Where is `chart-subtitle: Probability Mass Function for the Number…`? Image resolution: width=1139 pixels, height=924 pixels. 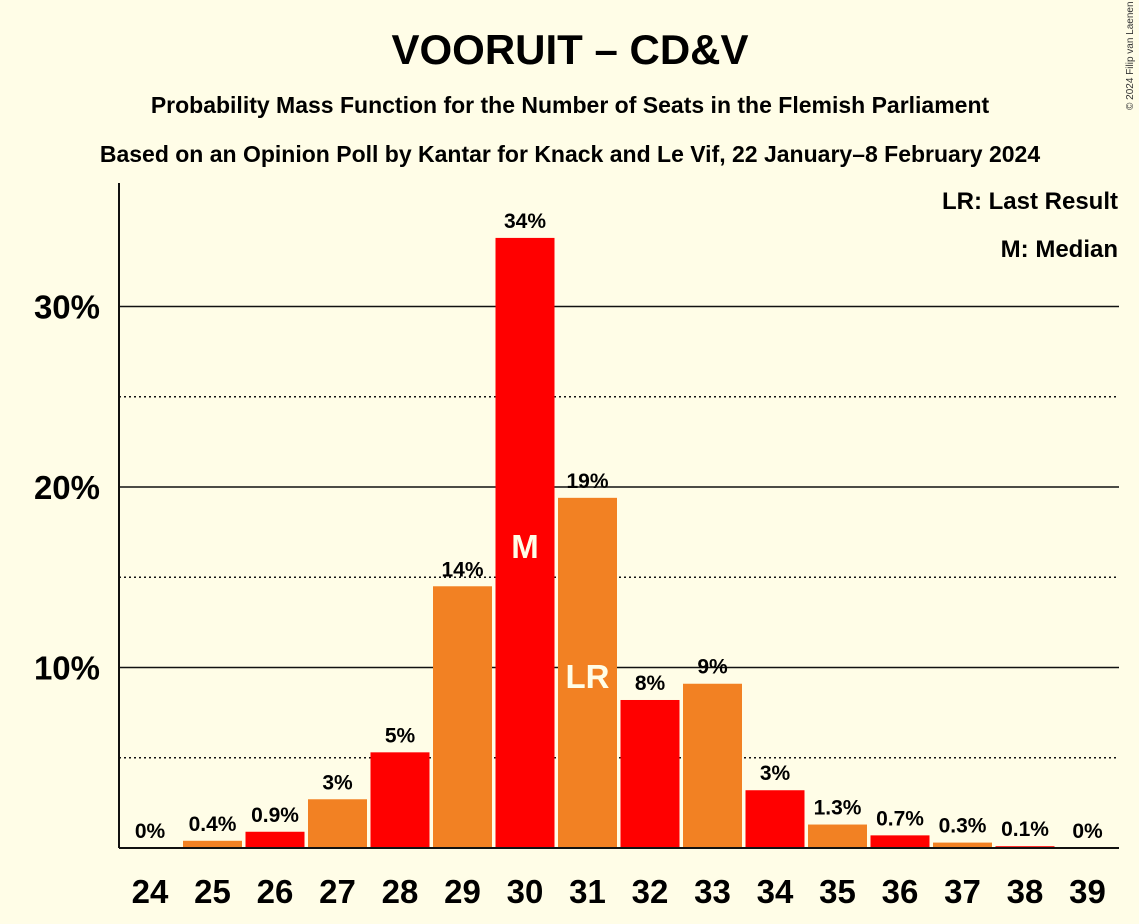
chart-subtitle: Probability Mass Function for the Number… is located at coordinates (570, 105).